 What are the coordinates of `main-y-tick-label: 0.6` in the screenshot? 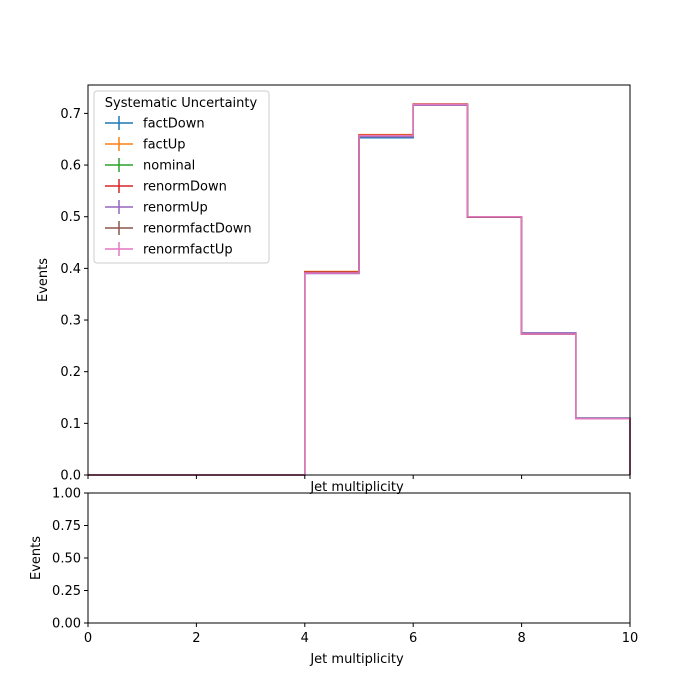 It's located at (70, 166).